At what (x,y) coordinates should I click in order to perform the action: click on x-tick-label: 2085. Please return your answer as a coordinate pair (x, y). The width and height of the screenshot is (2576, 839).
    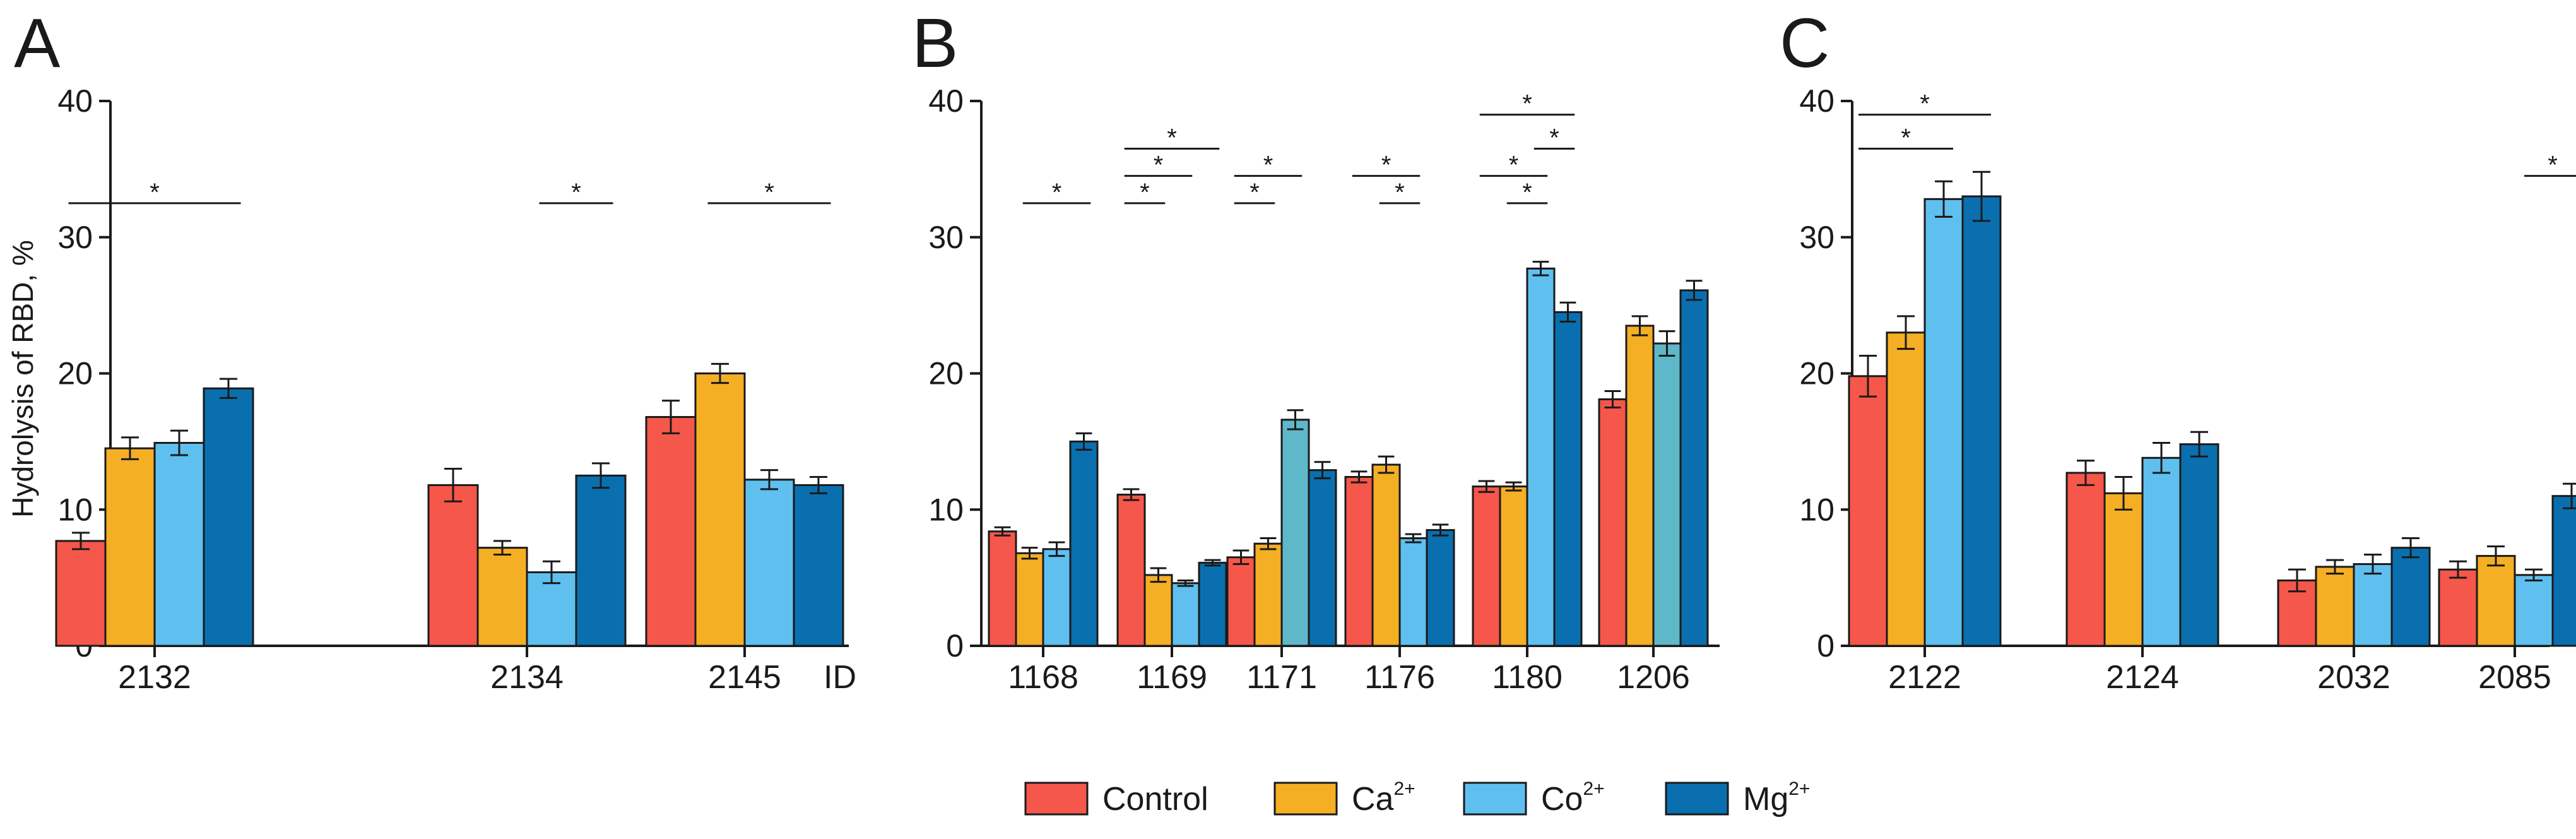
    Looking at the image, I should click on (2515, 678).